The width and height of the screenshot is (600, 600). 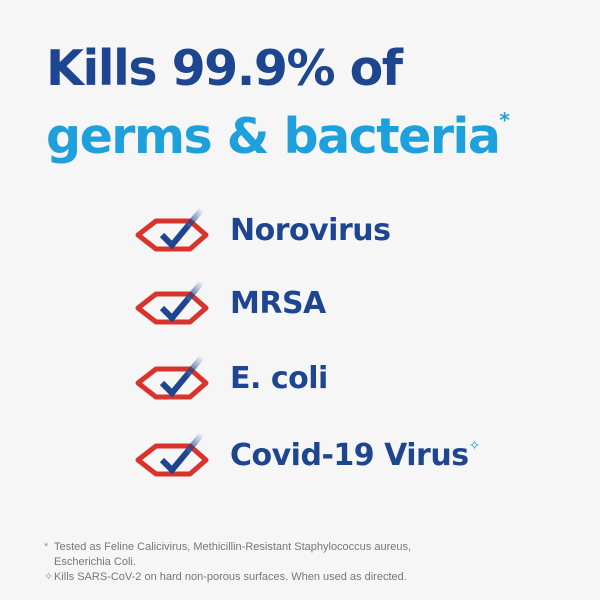 I want to click on item-label: Norovirus, so click(x=310, y=230).